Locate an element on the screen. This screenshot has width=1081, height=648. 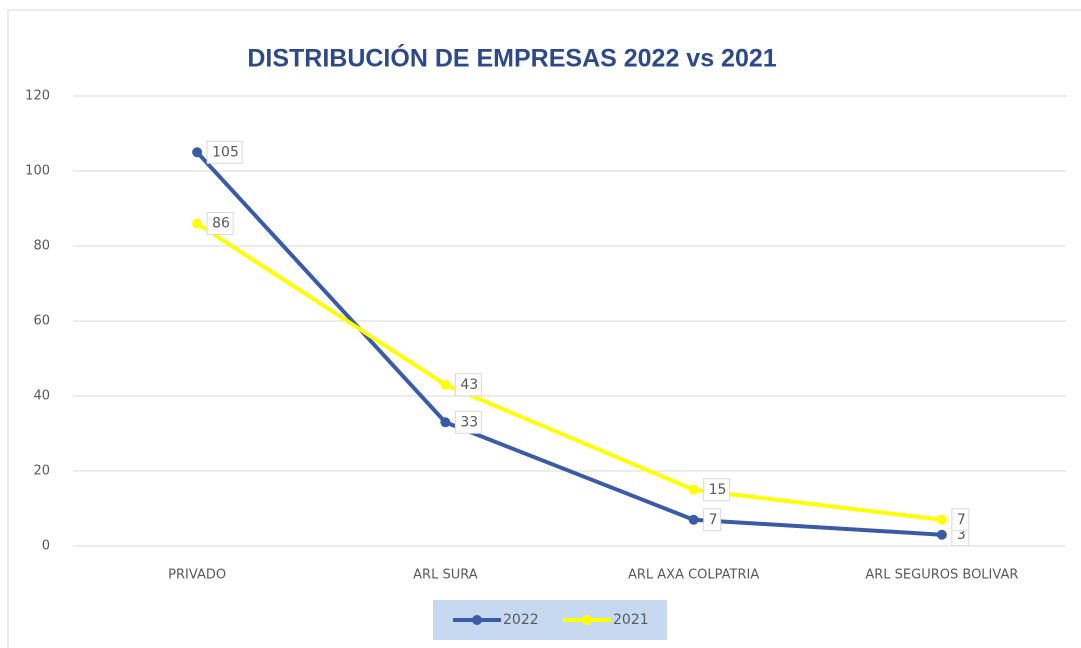
y-tick-label: 120 is located at coordinates (37, 96).